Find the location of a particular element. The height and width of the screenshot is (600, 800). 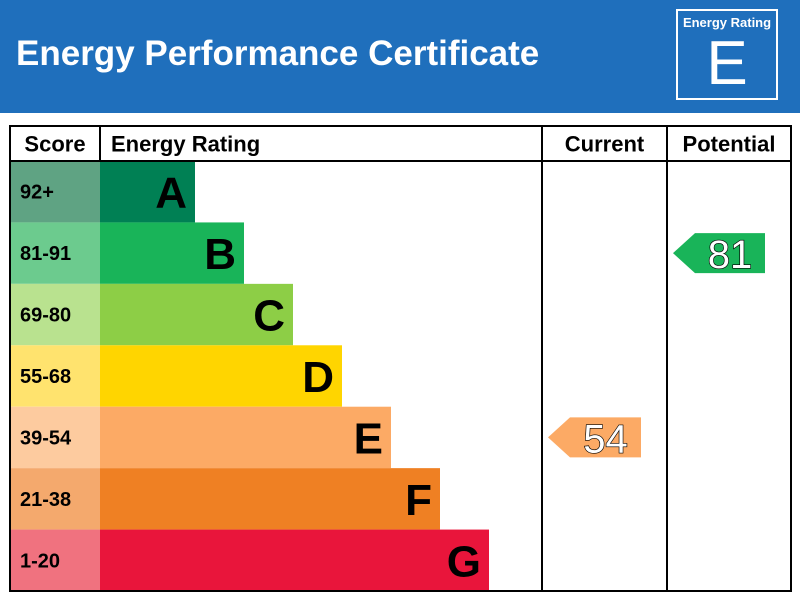

rating-letter: A is located at coordinates (171, 193).